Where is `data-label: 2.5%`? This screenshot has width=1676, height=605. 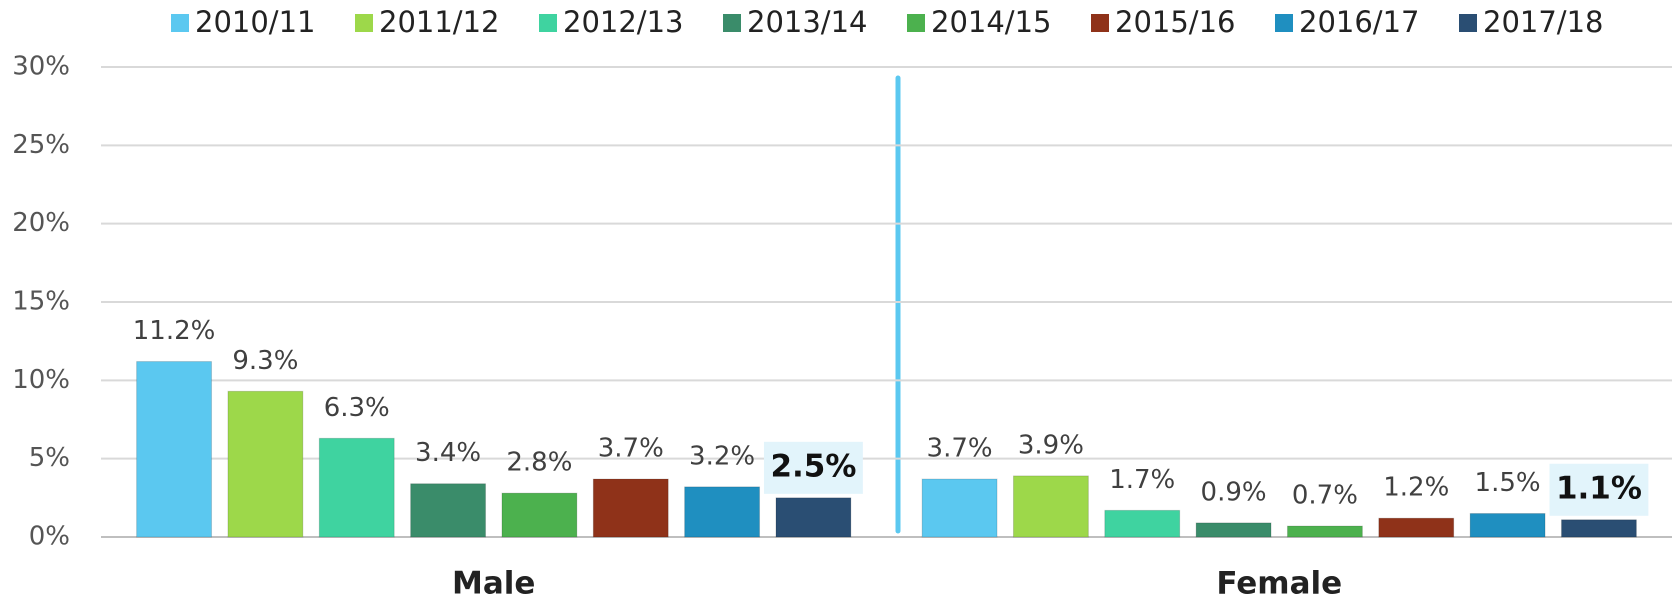
data-label: 2.5% is located at coordinates (813, 466).